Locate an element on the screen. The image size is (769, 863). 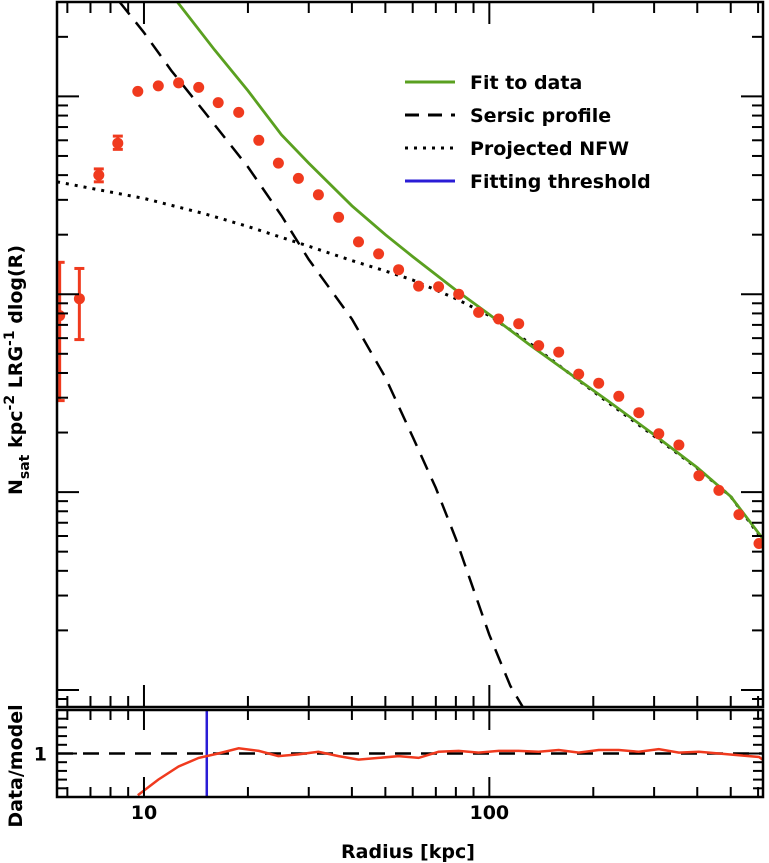
y-axis-title-n: N is located at coordinates (16, 487).